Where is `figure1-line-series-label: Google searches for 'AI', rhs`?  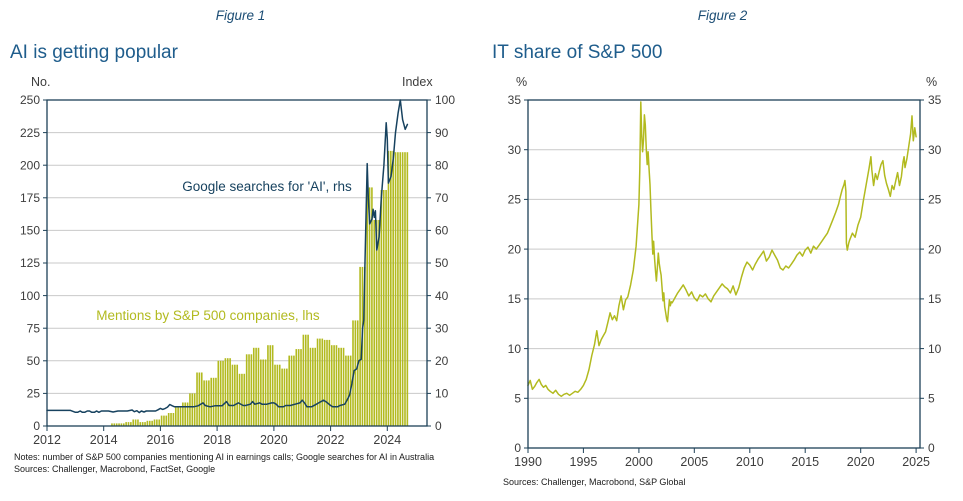 figure1-line-series-label: Google searches for 'AI', rhs is located at coordinates (267, 186).